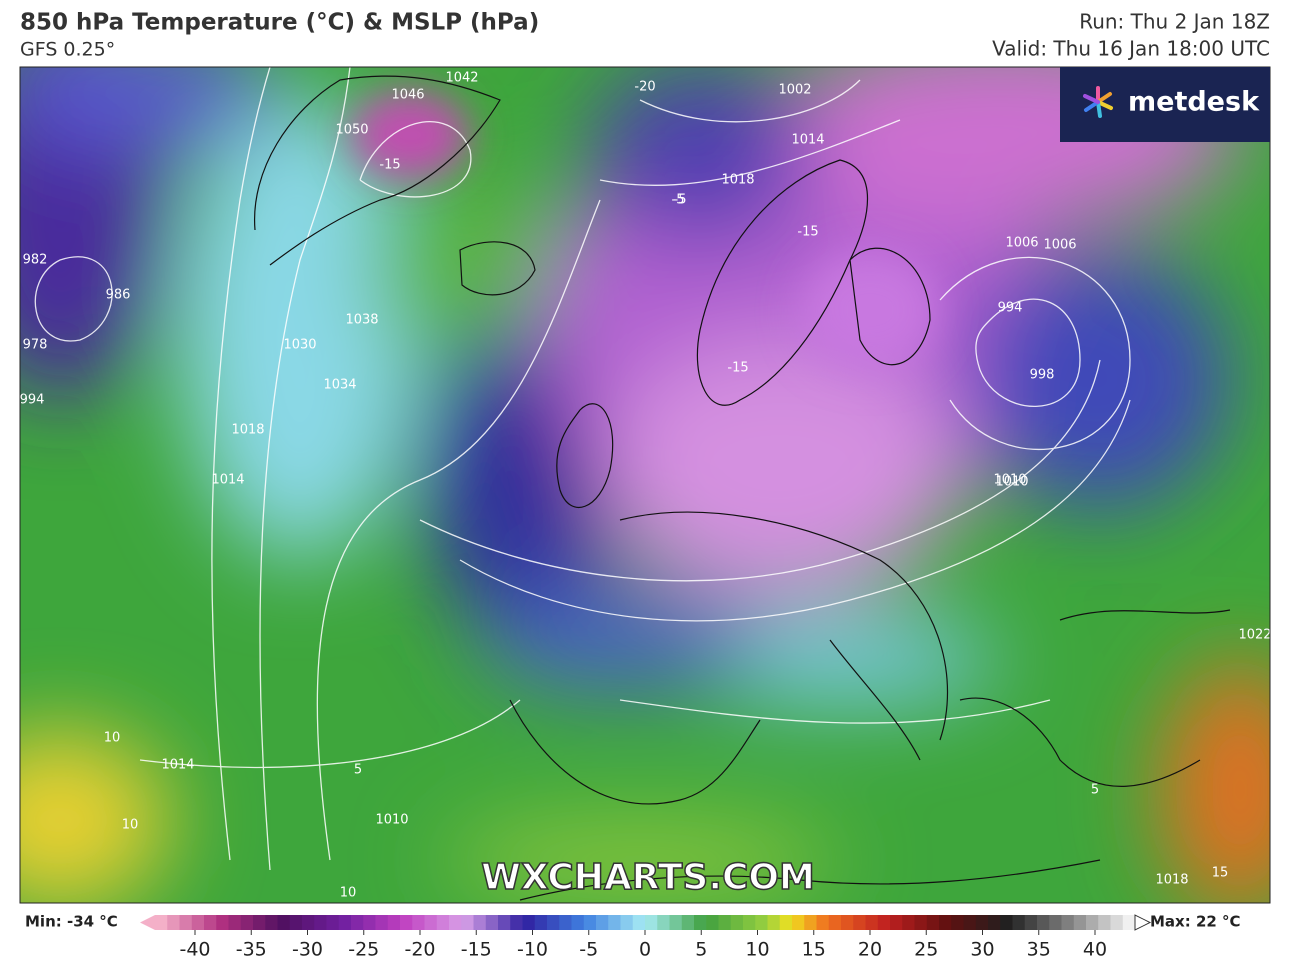 This screenshot has width=1290, height=965. Describe the element at coordinates (1131, 49) in the screenshot. I see `valid: Valid: Thu 16 Jan 18:00 UTC` at that location.